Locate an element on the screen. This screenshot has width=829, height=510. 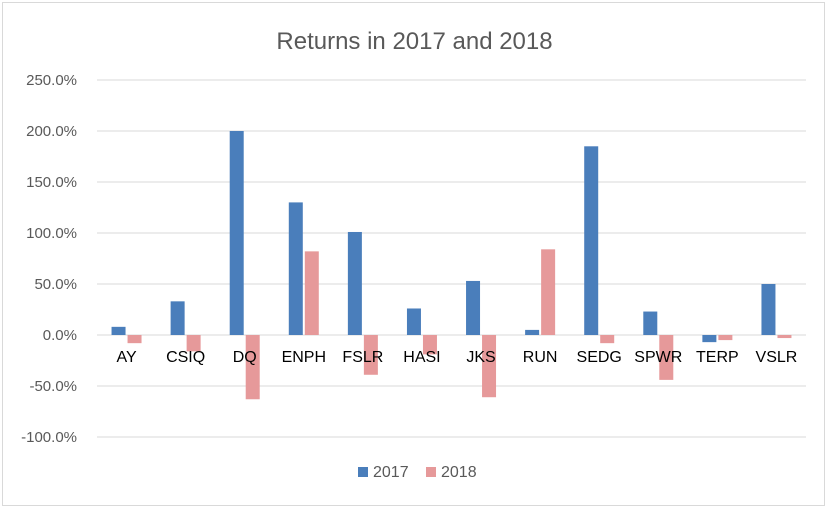
x-category-label: SEDG is located at coordinates (599, 357).